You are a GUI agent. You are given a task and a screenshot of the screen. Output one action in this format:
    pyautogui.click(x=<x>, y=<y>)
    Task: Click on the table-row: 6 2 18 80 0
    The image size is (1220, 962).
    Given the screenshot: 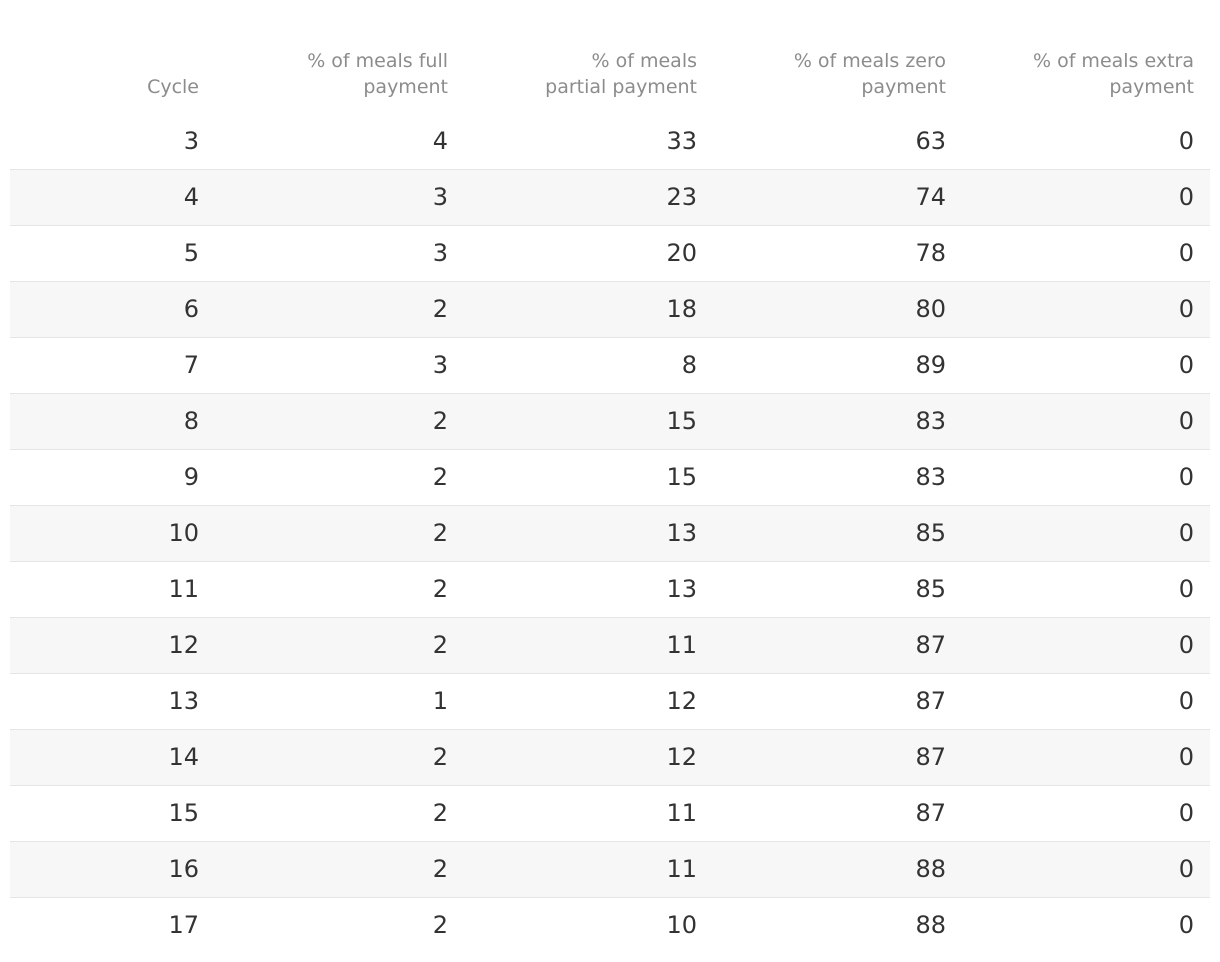 What is the action you would take?
    pyautogui.click(x=610, y=309)
    